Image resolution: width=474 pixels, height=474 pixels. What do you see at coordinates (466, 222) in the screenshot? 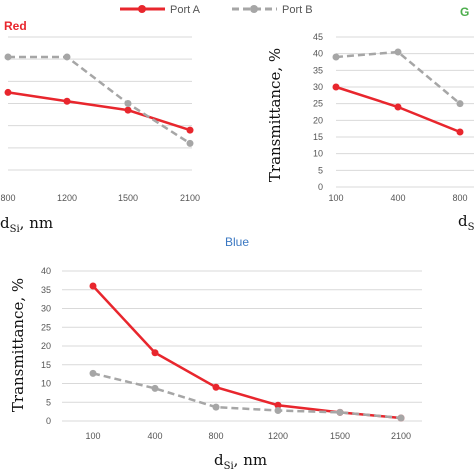
I see `chart-green-xlabel: dSi` at bounding box center [466, 222].